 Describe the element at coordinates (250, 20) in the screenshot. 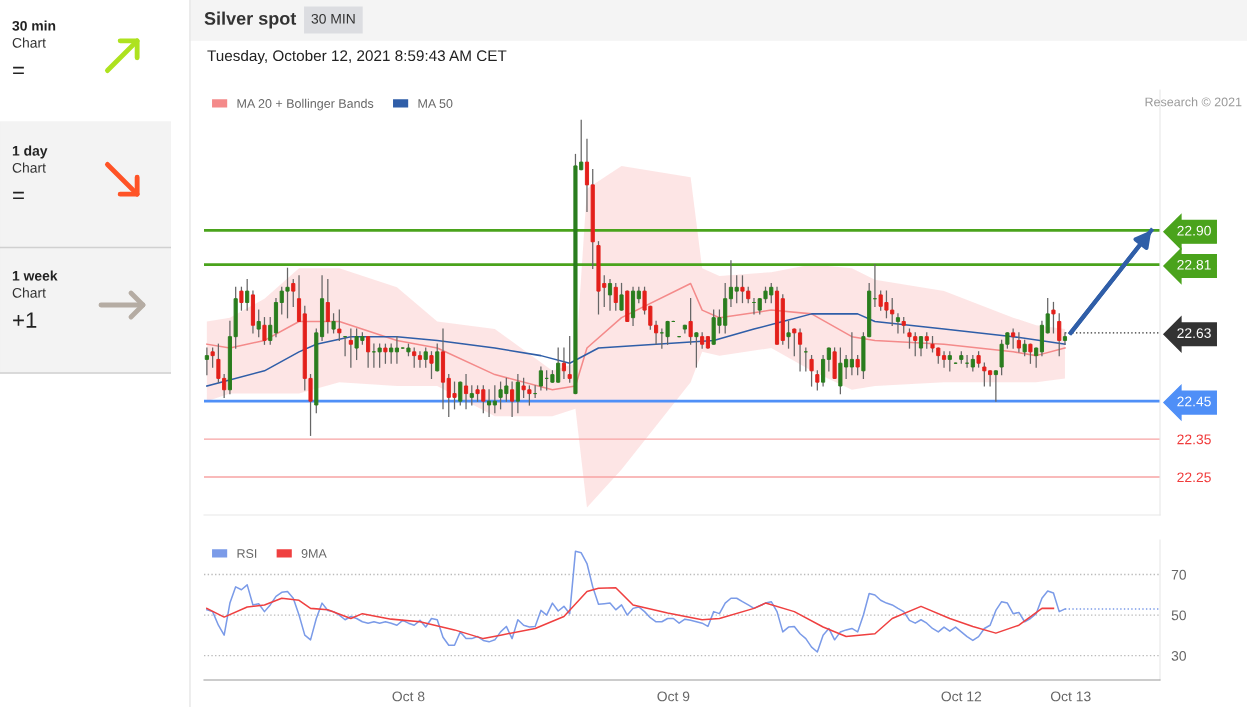

I see `chart-title: Silver spot` at that location.